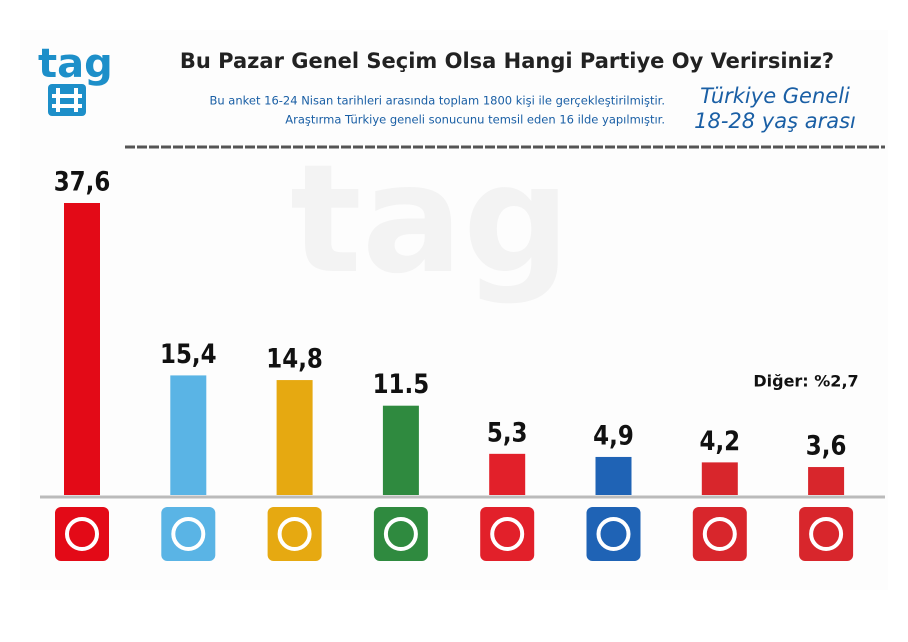  What do you see at coordinates (82, 181) in the screenshot?
I see `value-label: 37,6` at bounding box center [82, 181].